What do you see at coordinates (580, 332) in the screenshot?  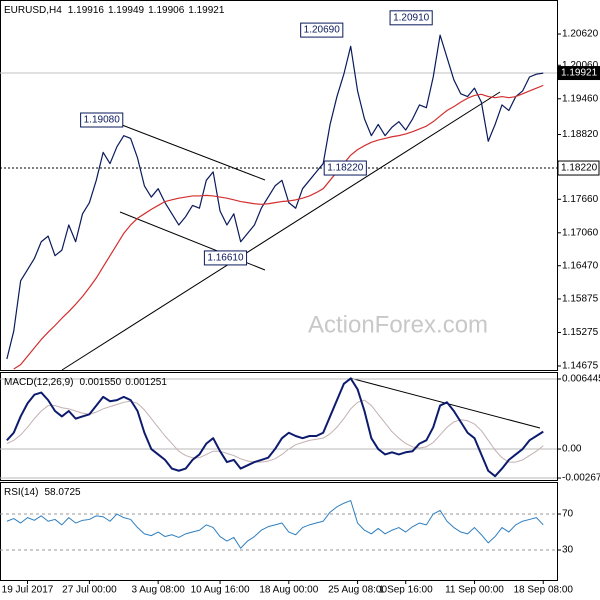 I see `y-tick-label: 1.15275` at bounding box center [580, 332].